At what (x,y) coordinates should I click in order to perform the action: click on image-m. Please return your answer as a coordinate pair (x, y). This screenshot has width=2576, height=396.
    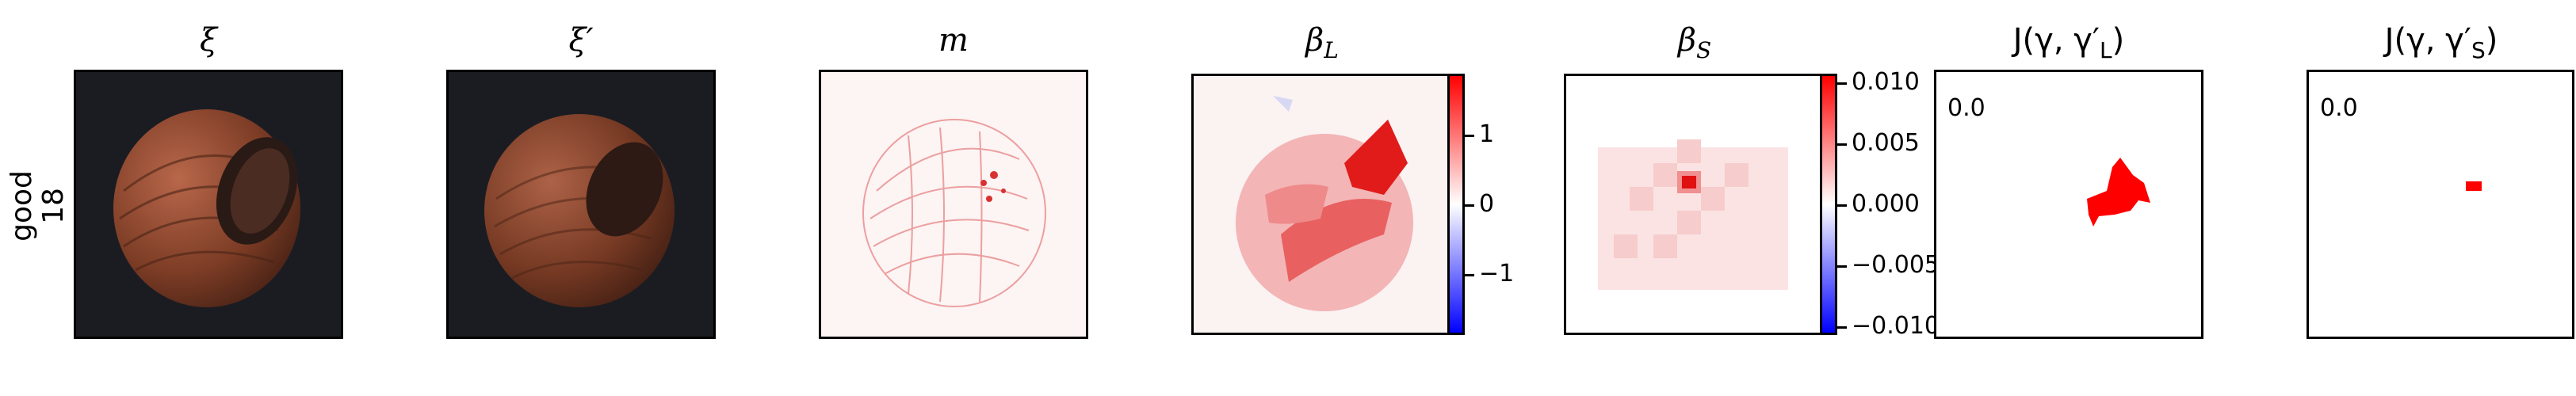
    Looking at the image, I should click on (954, 204).